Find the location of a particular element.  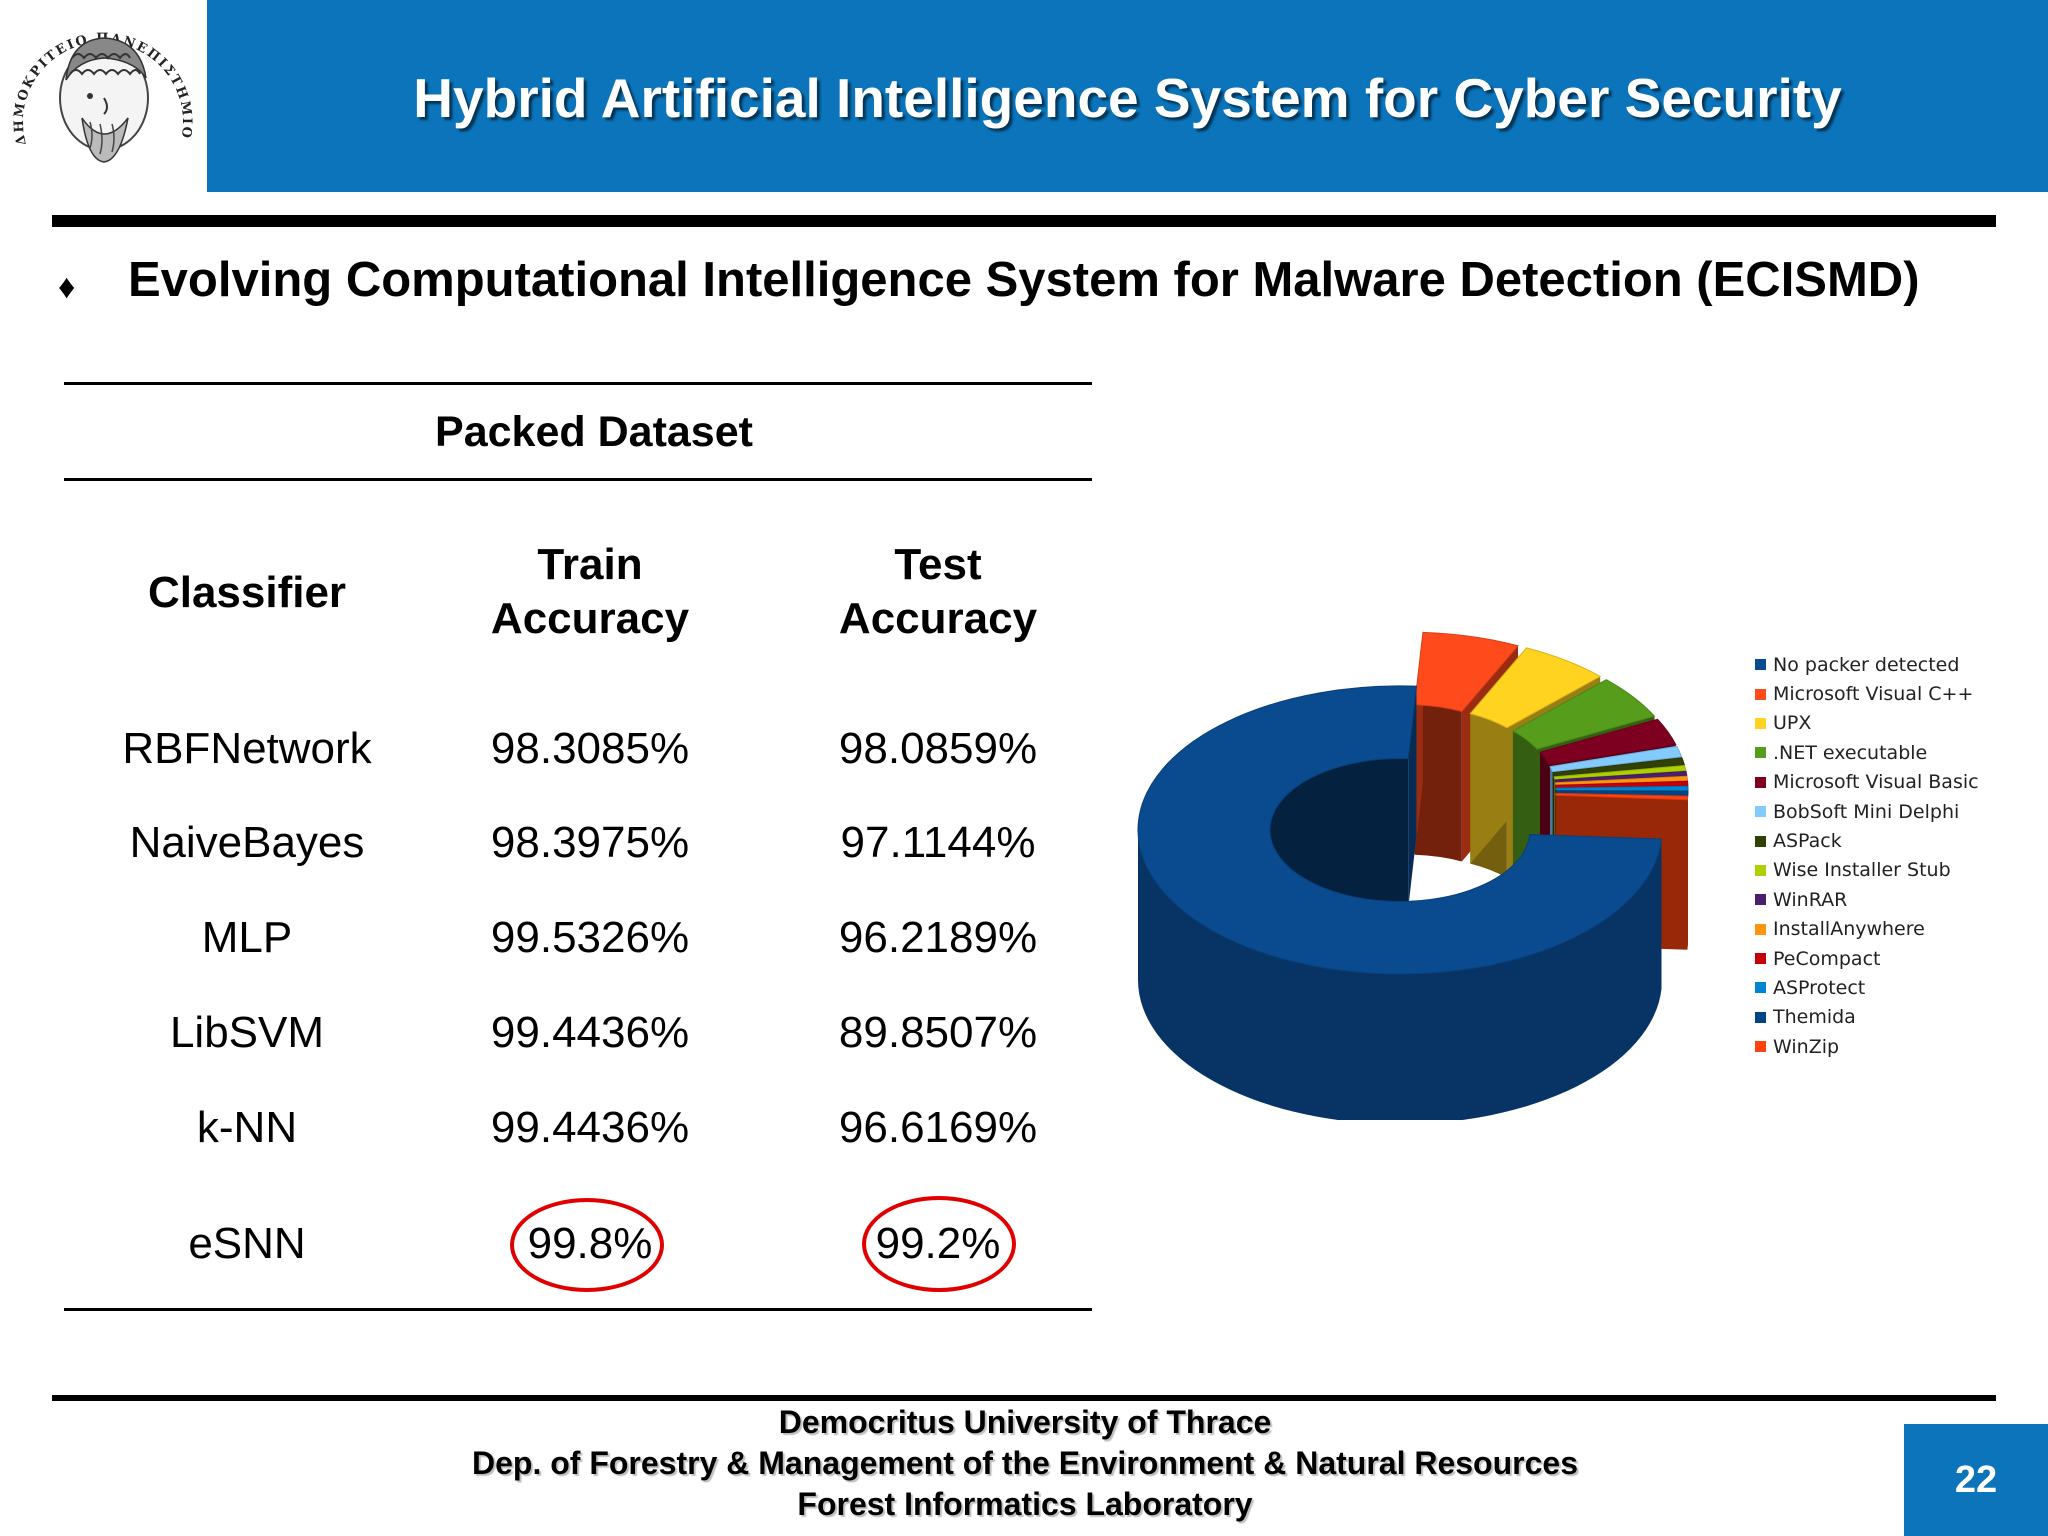

legend-label: UPX is located at coordinates (1792, 723).